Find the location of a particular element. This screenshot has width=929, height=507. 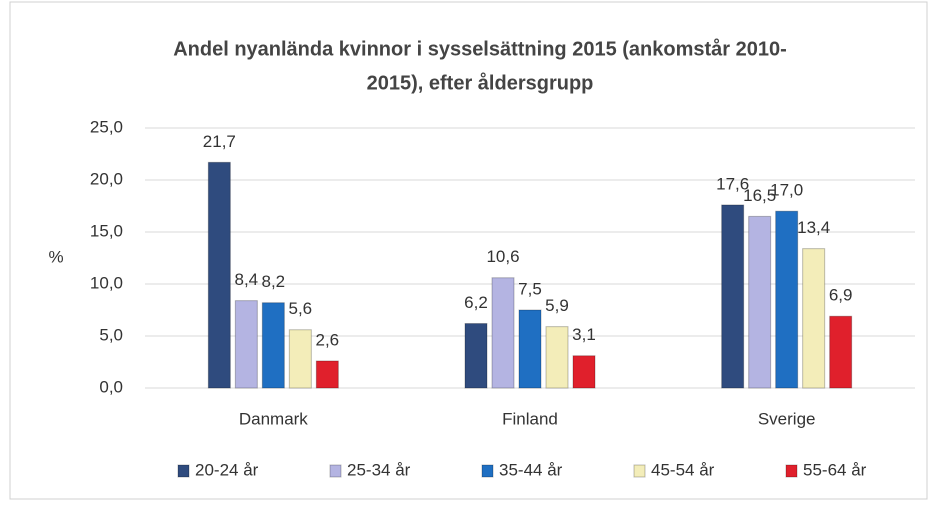

data-label: 21,7 is located at coordinates (219, 141).